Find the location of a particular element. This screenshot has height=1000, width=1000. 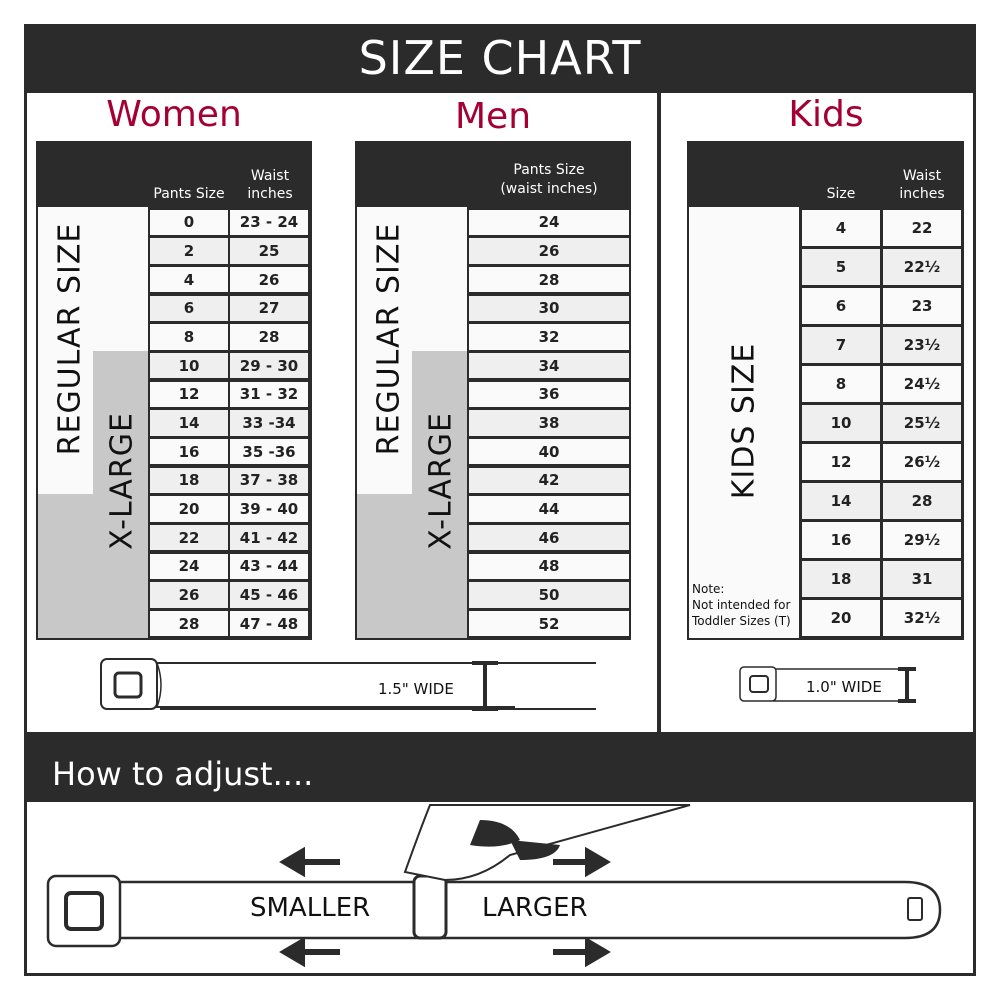

kids-size-cell: 5 is located at coordinates (841, 266).